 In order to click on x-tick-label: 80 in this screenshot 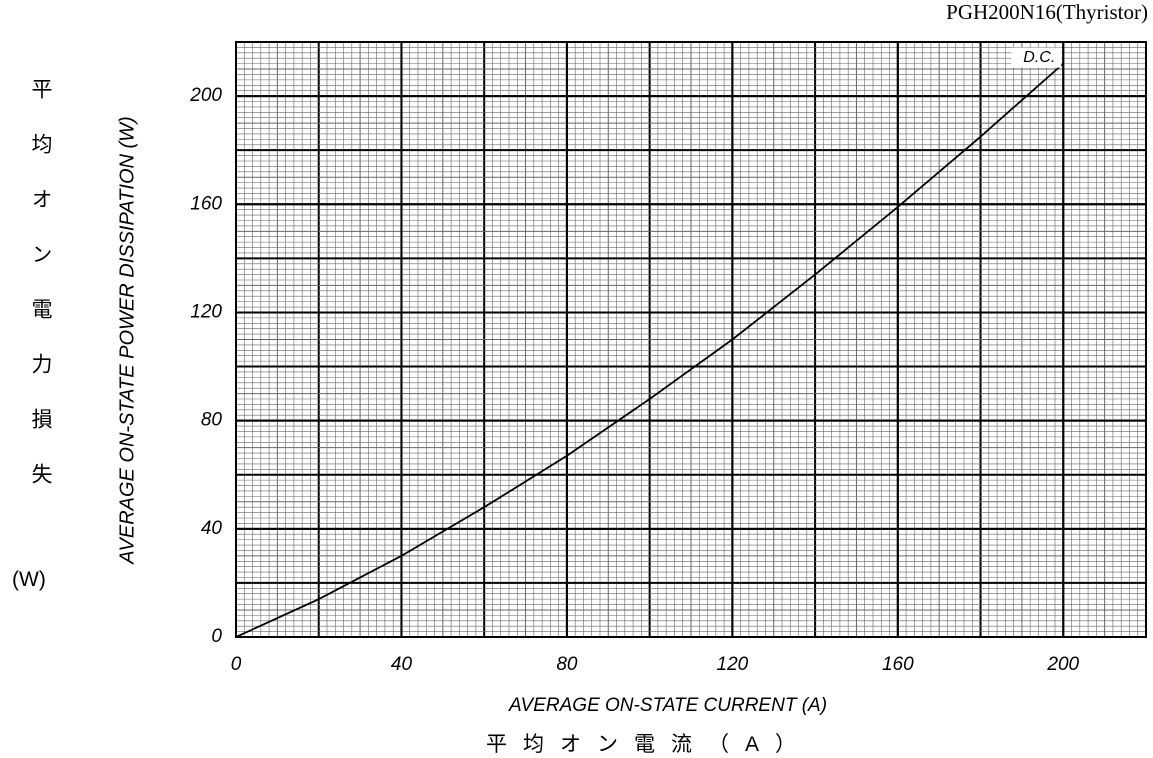, I will do `click(567, 664)`.